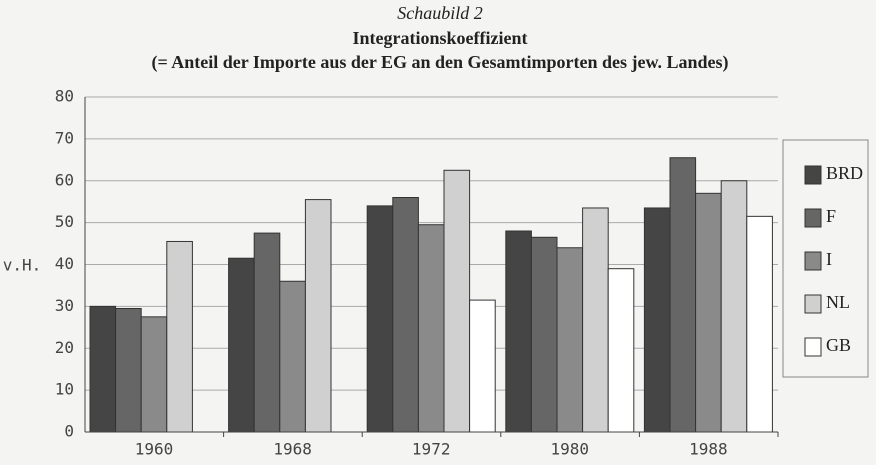 The width and height of the screenshot is (876, 465). Describe the element at coordinates (64, 96) in the screenshot. I see `y-tick-label: 80` at that location.